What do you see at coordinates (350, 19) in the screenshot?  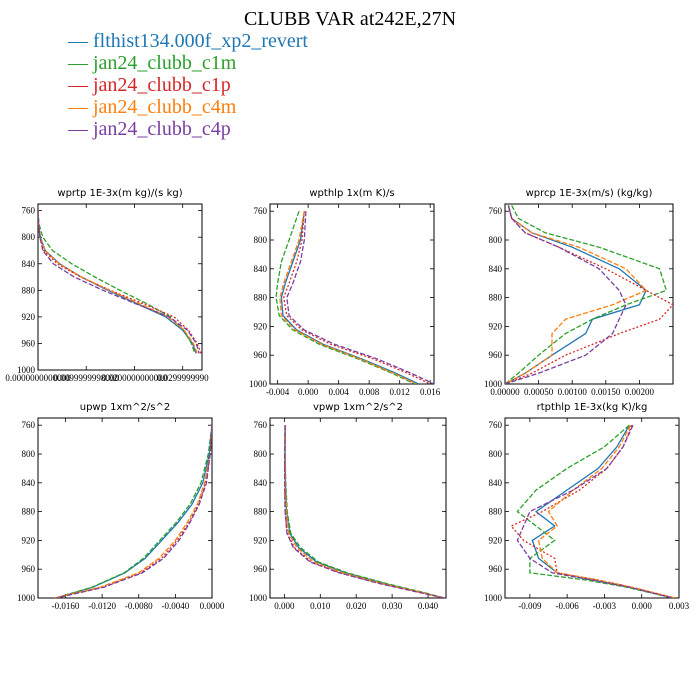 I see `figure-title: CLUBB VAR at242E,27N` at bounding box center [350, 19].